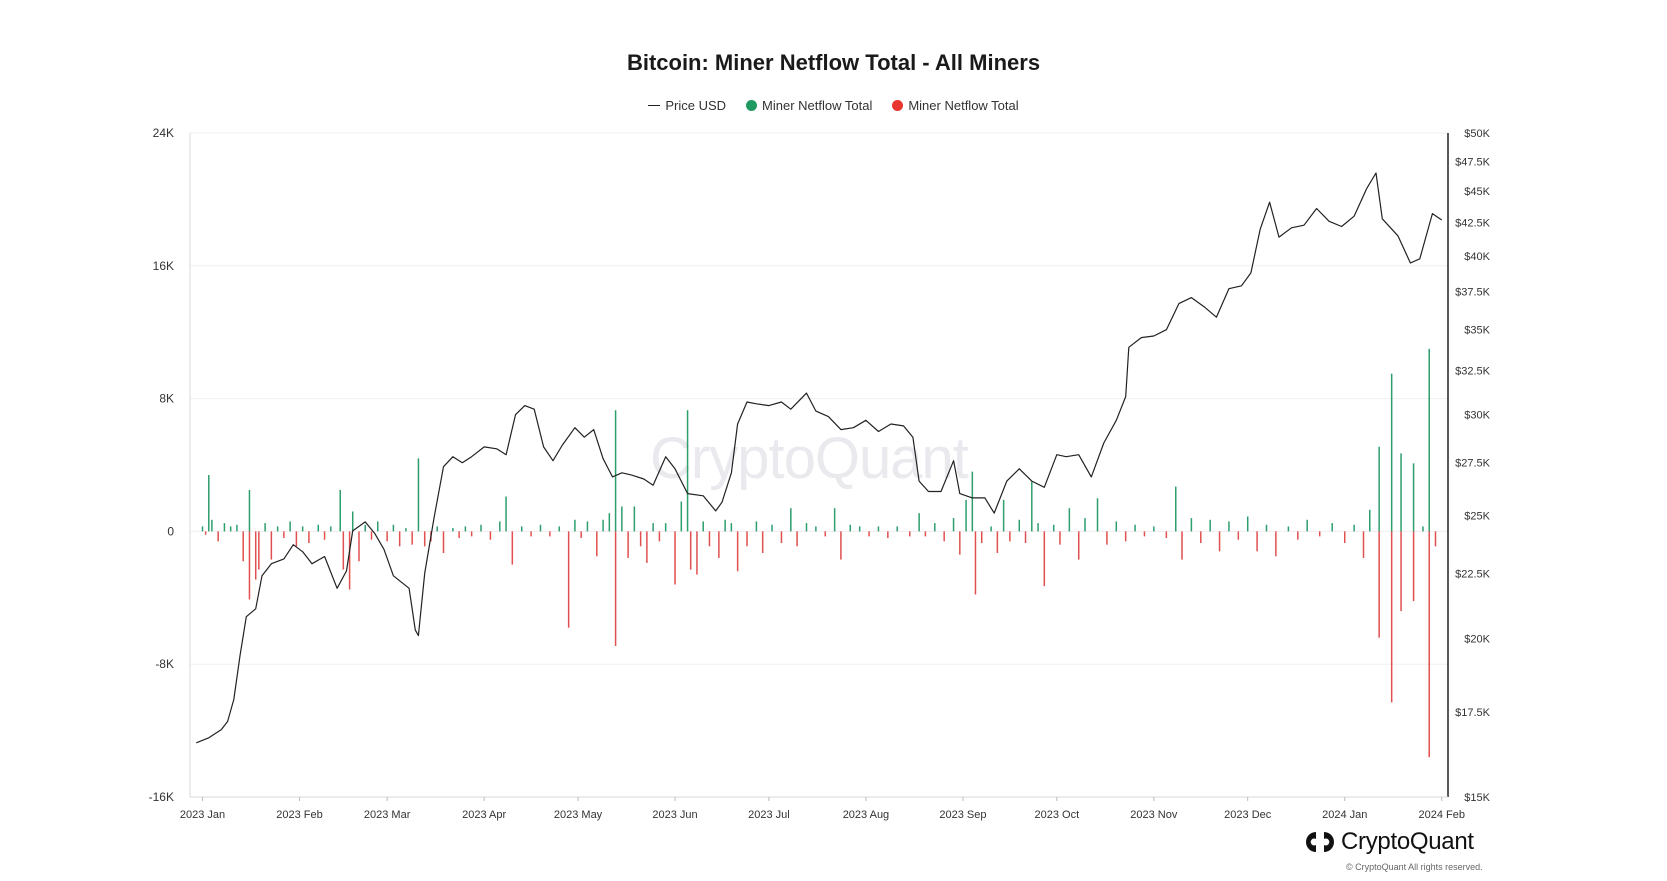 This screenshot has height=881, width=1667. What do you see at coordinates (484, 815) in the screenshot?
I see `x-tick-label-3: 2023 Apr` at bounding box center [484, 815].